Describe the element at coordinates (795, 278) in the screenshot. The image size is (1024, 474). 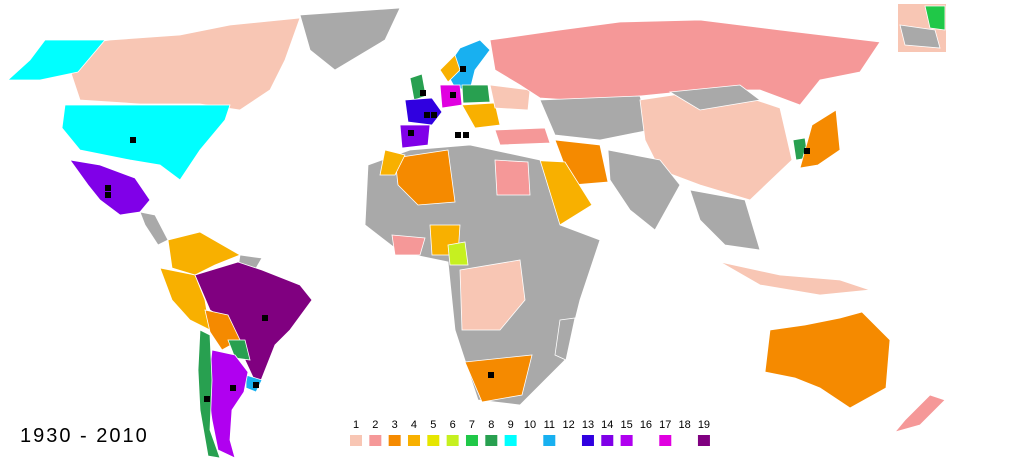
I see `indonesia` at that location.